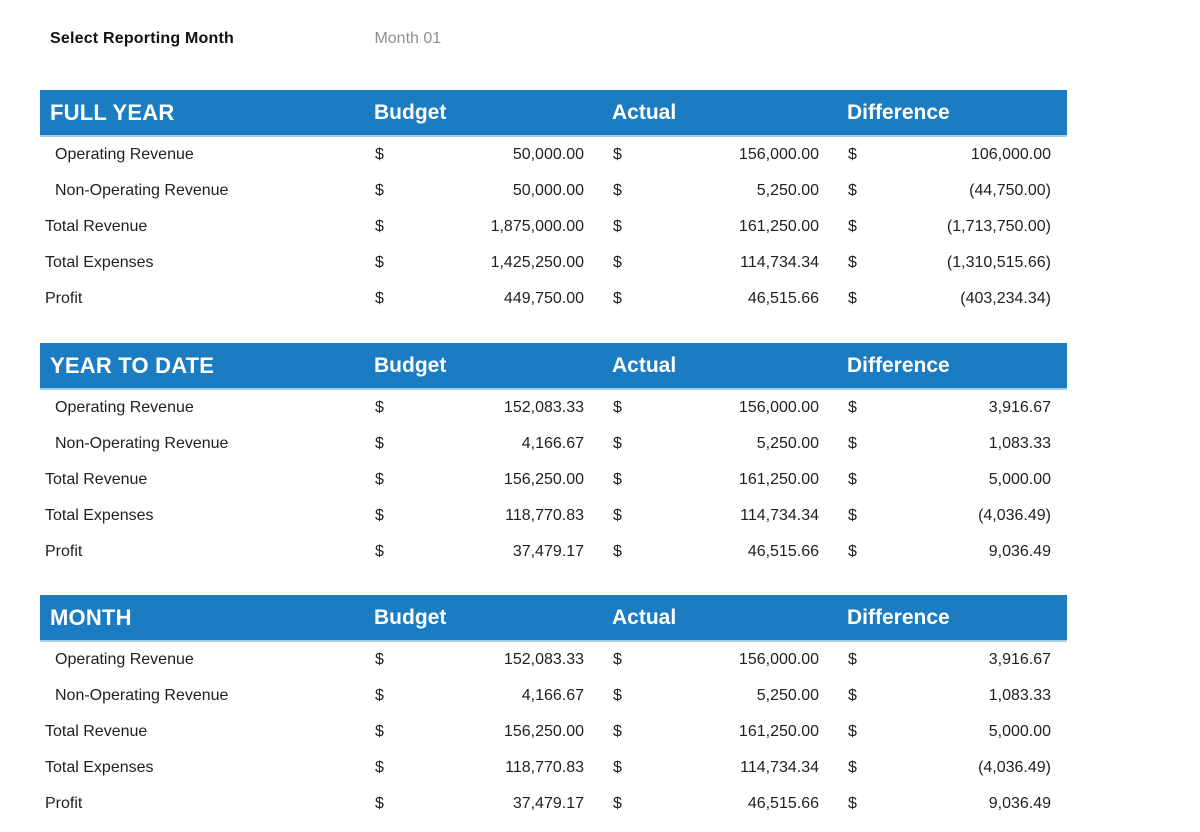 Image resolution: width=1200 pixels, height=832 pixels. I want to click on table-title-year-to-date: YEAR TO DATE, so click(201, 366).